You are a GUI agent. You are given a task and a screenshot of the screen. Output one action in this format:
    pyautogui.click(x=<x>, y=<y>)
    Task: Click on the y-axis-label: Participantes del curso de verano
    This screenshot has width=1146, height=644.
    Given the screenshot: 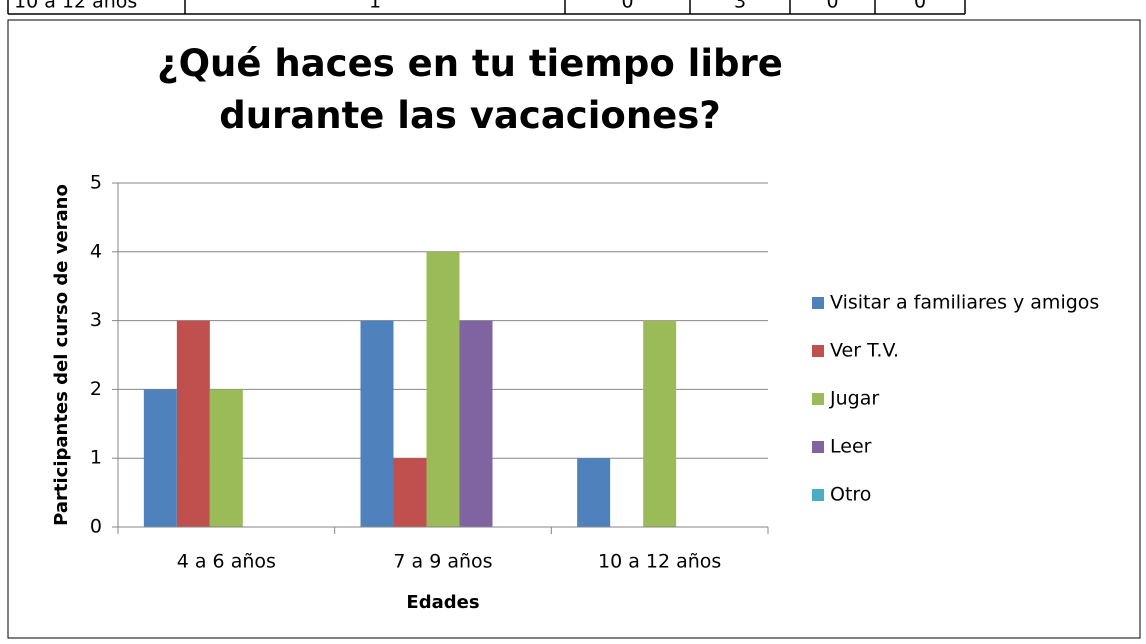 What is the action you would take?
    pyautogui.click(x=61, y=355)
    